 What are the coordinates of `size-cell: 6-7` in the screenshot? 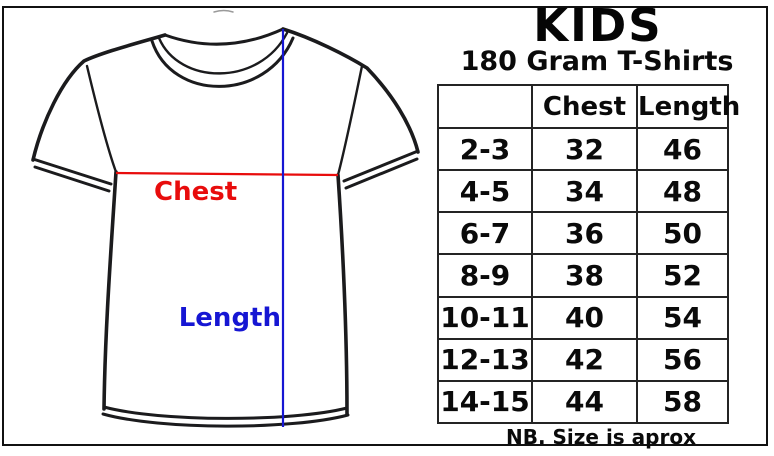 It's located at (485, 233).